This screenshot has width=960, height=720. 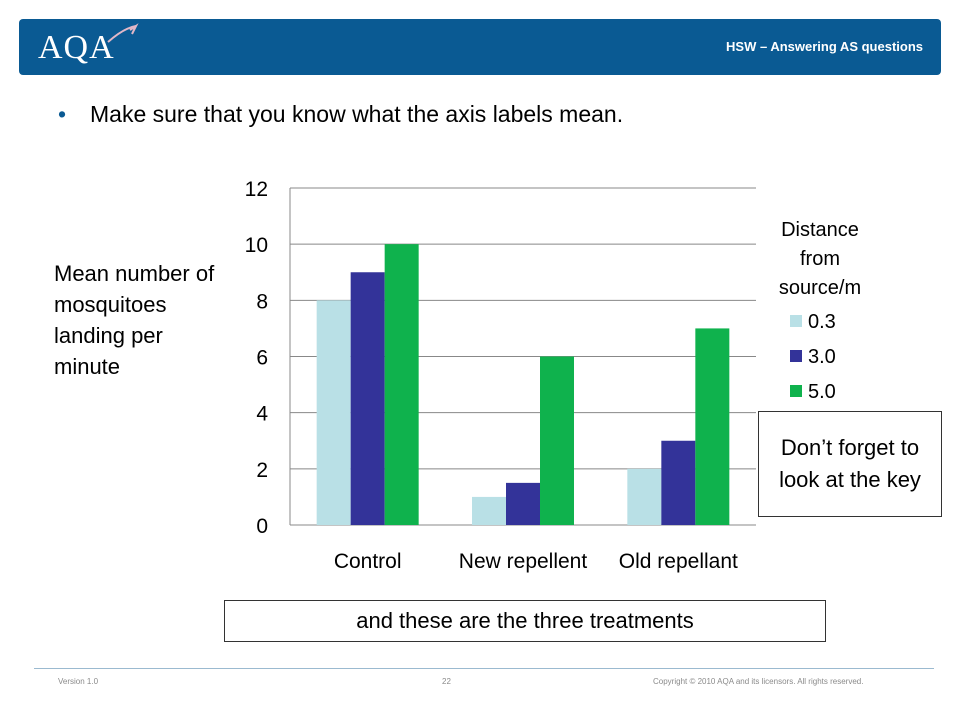 What do you see at coordinates (262, 470) in the screenshot?
I see `y-tick-label: 2` at bounding box center [262, 470].